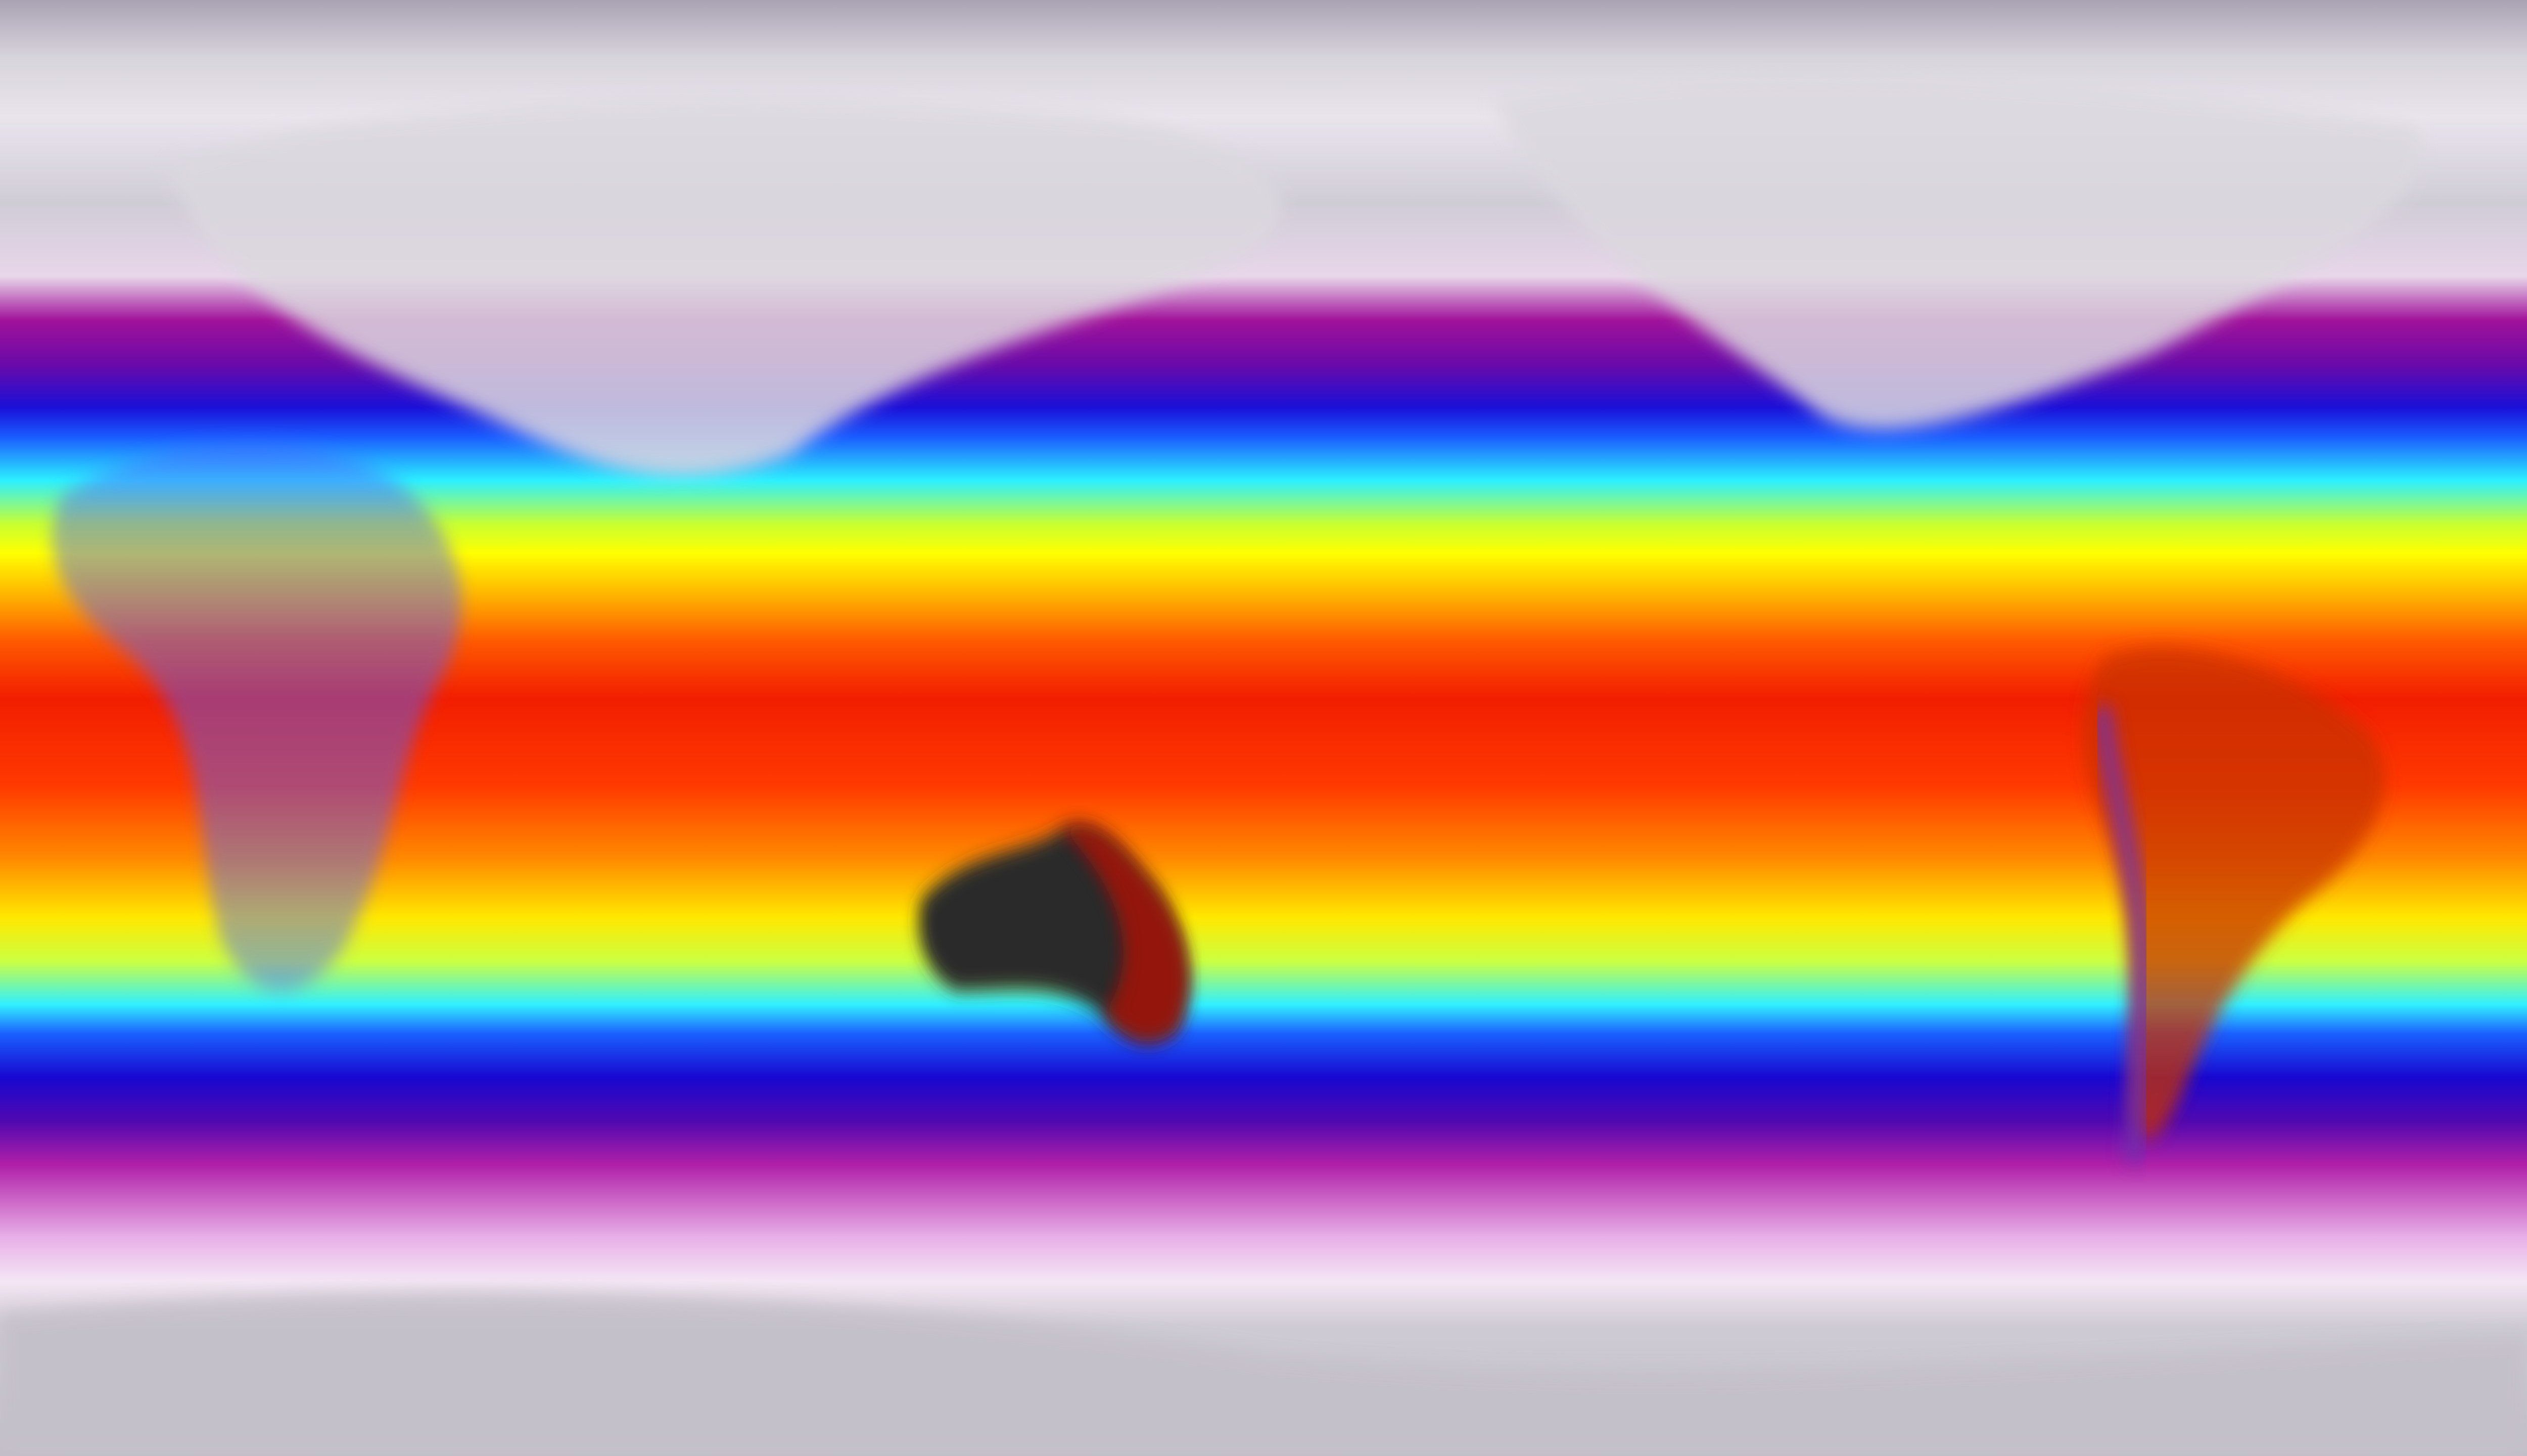 This screenshot has width=2527, height=1456. What do you see at coordinates (2122, 935) in the screenshot?
I see `andes-ridge` at bounding box center [2122, 935].